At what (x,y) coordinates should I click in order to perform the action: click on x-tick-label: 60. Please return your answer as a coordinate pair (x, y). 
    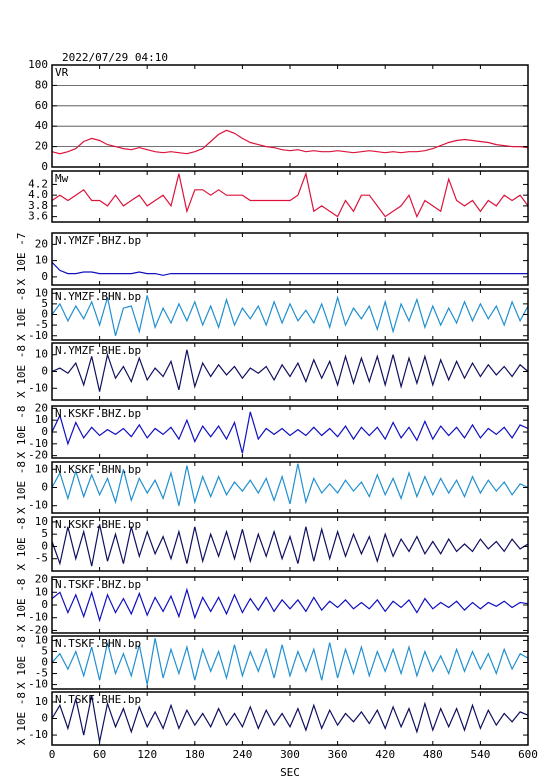
    Looking at the image, I should click on (99, 754).